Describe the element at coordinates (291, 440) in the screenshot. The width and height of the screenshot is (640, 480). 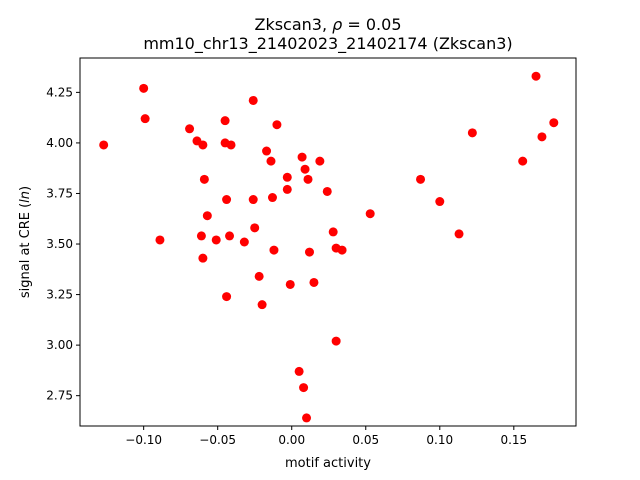
I see `x-tick-label: 0.00` at that location.